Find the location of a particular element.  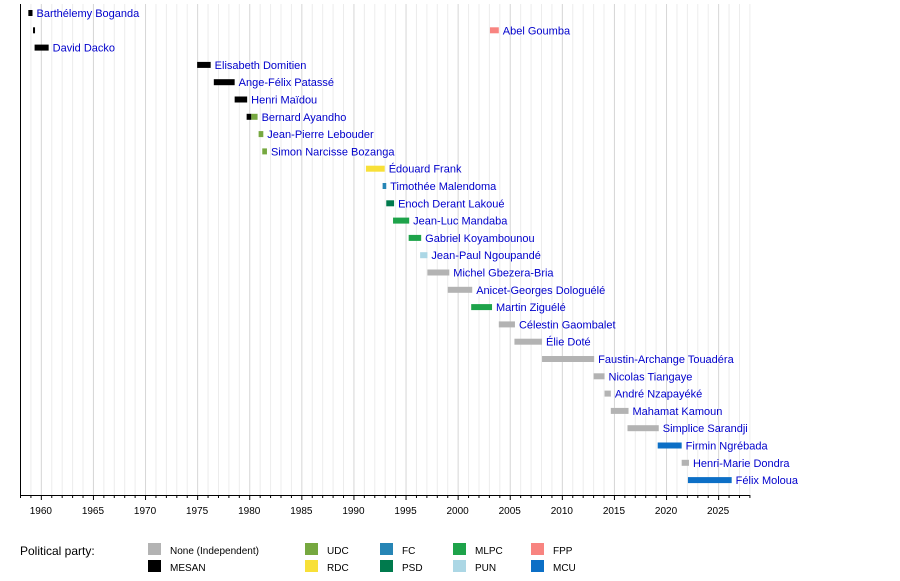

x-tick-label: 2025 is located at coordinates (718, 511).